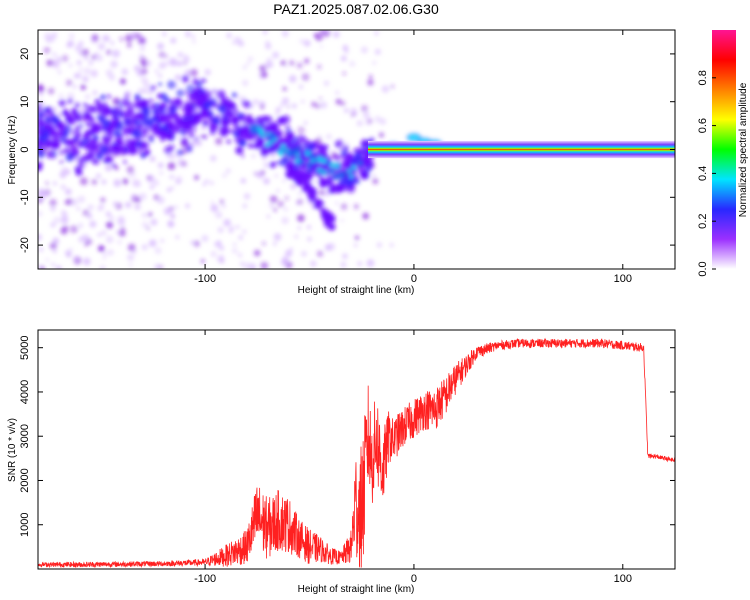  Describe the element at coordinates (25, 102) in the screenshot. I see `spectrogram-y-tick-label: 10` at that location.